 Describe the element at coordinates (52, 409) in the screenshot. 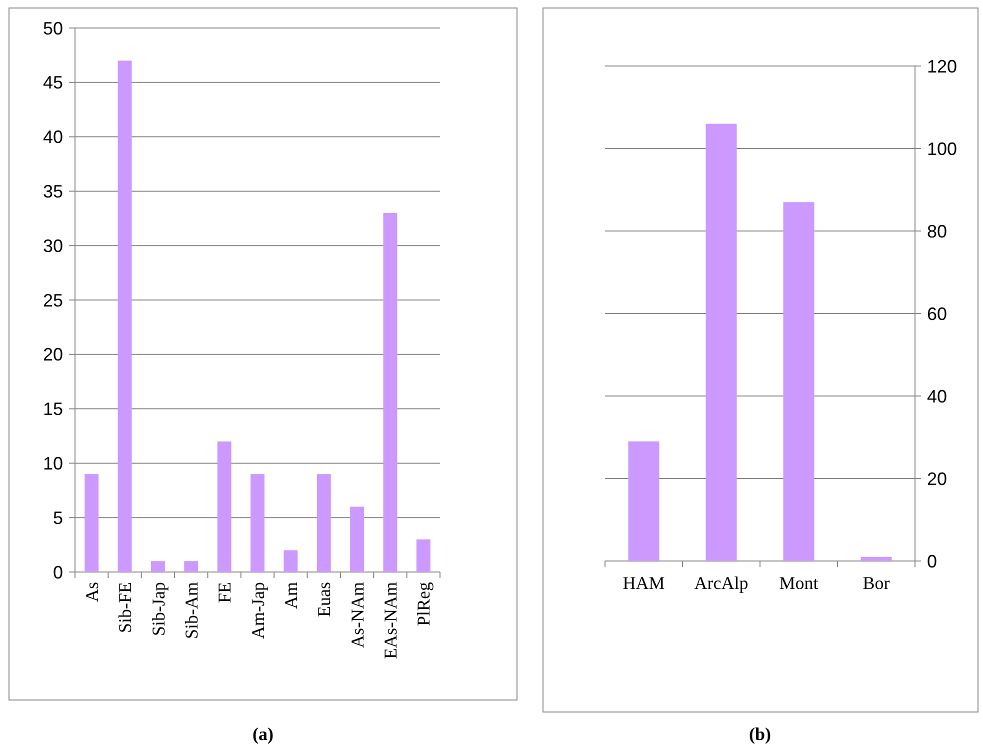

I see `y-tick-label: 15` at that location.